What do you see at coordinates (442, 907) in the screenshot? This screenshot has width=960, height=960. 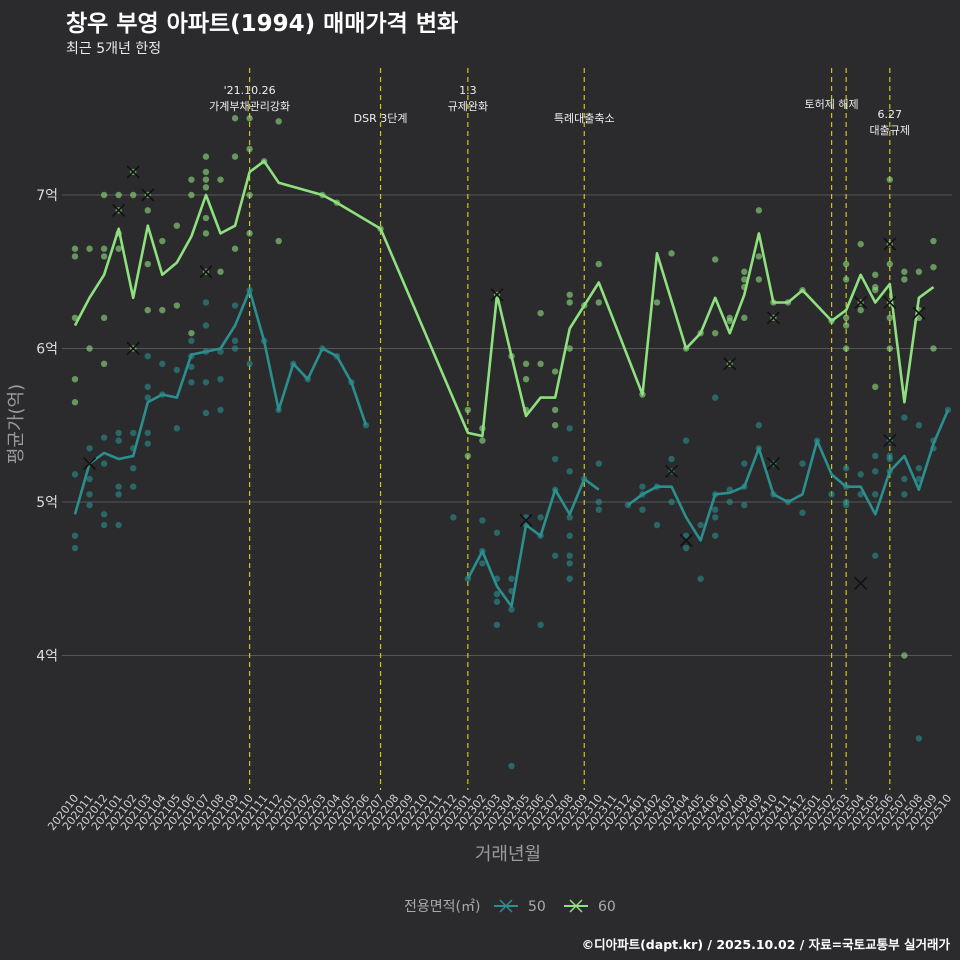 I see `legend-title: 전용면적(㎡)` at bounding box center [442, 907].